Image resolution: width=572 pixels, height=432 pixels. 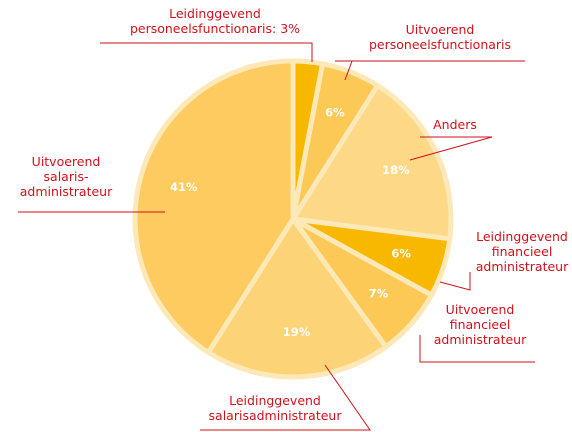 I want to click on slice-label: Uitvoerend salaris- administrateur, so click(x=66, y=176).